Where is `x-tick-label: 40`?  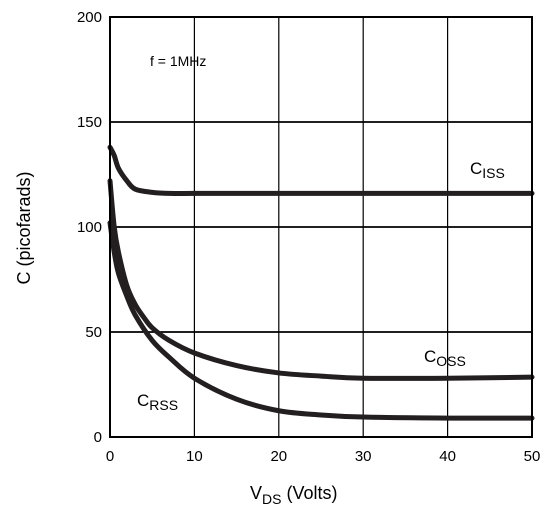 x-tick-label: 40 is located at coordinates (447, 456).